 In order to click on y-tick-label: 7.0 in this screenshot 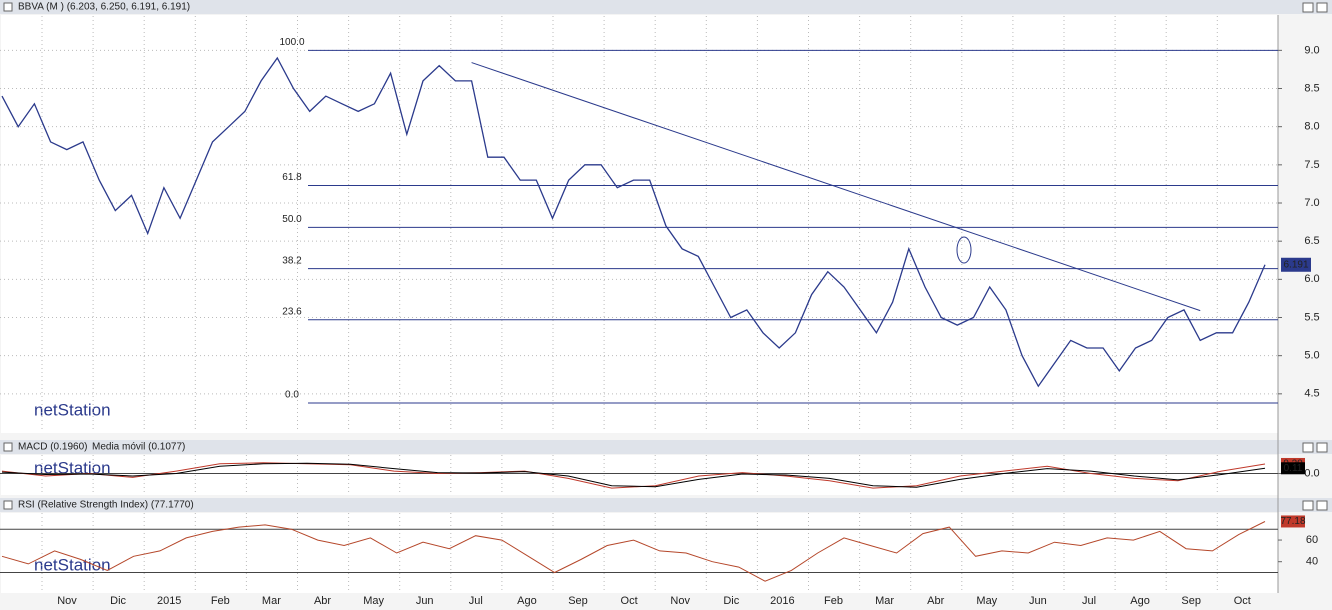, I will do `click(1311, 203)`.